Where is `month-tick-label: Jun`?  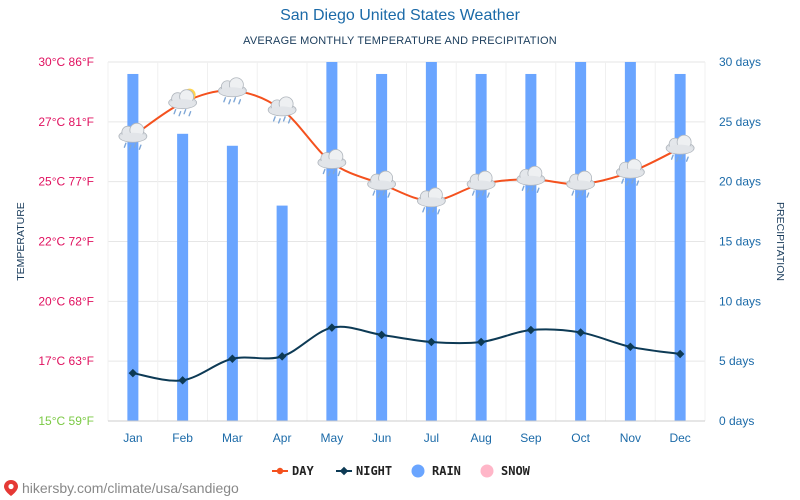
month-tick-label: Jun is located at coordinates (381, 438).